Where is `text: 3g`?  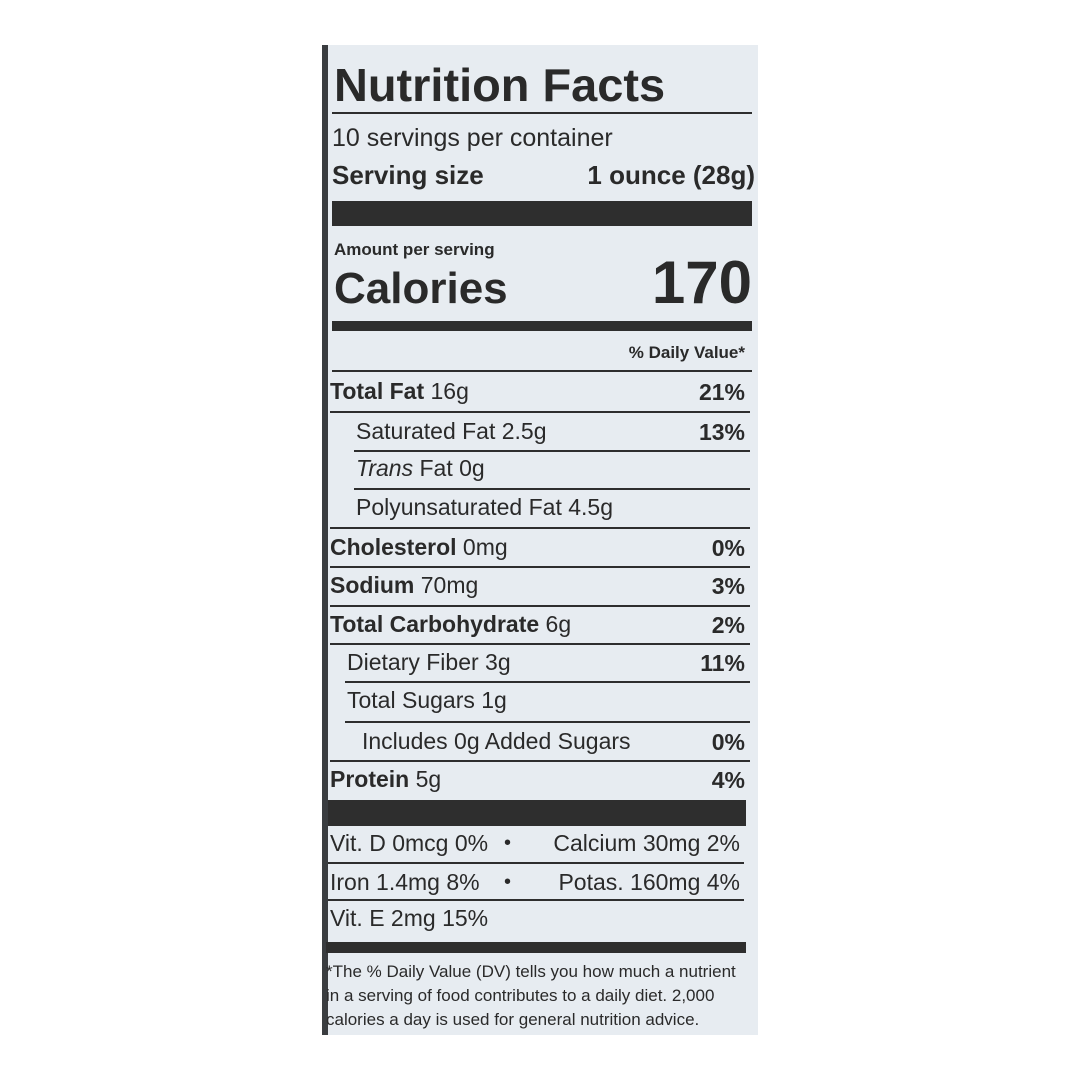 text: 3g is located at coordinates (498, 662).